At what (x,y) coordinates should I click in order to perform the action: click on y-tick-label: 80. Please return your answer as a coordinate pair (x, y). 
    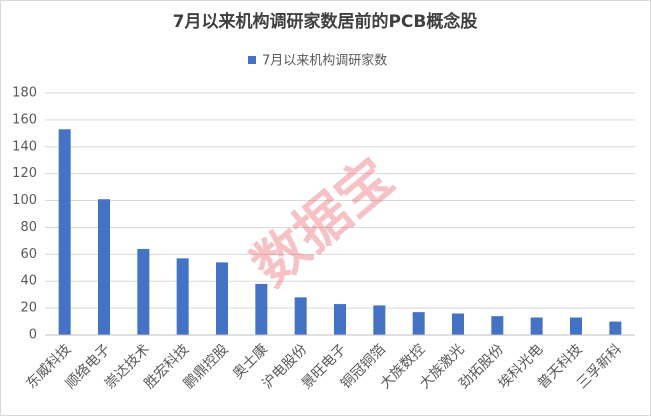
    Looking at the image, I should click on (28, 227).